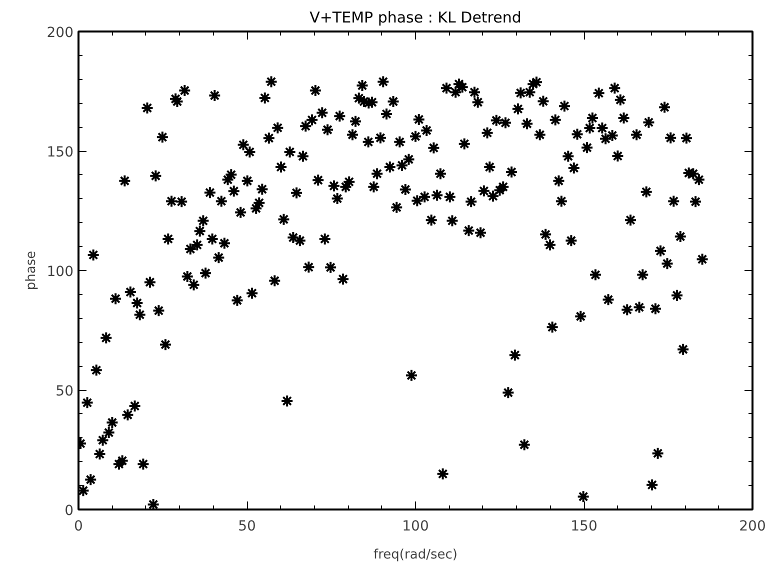 Image resolution: width=768 pixels, height=571 pixels. What do you see at coordinates (415, 526) in the screenshot?
I see `x-tick-label: 100` at bounding box center [415, 526].